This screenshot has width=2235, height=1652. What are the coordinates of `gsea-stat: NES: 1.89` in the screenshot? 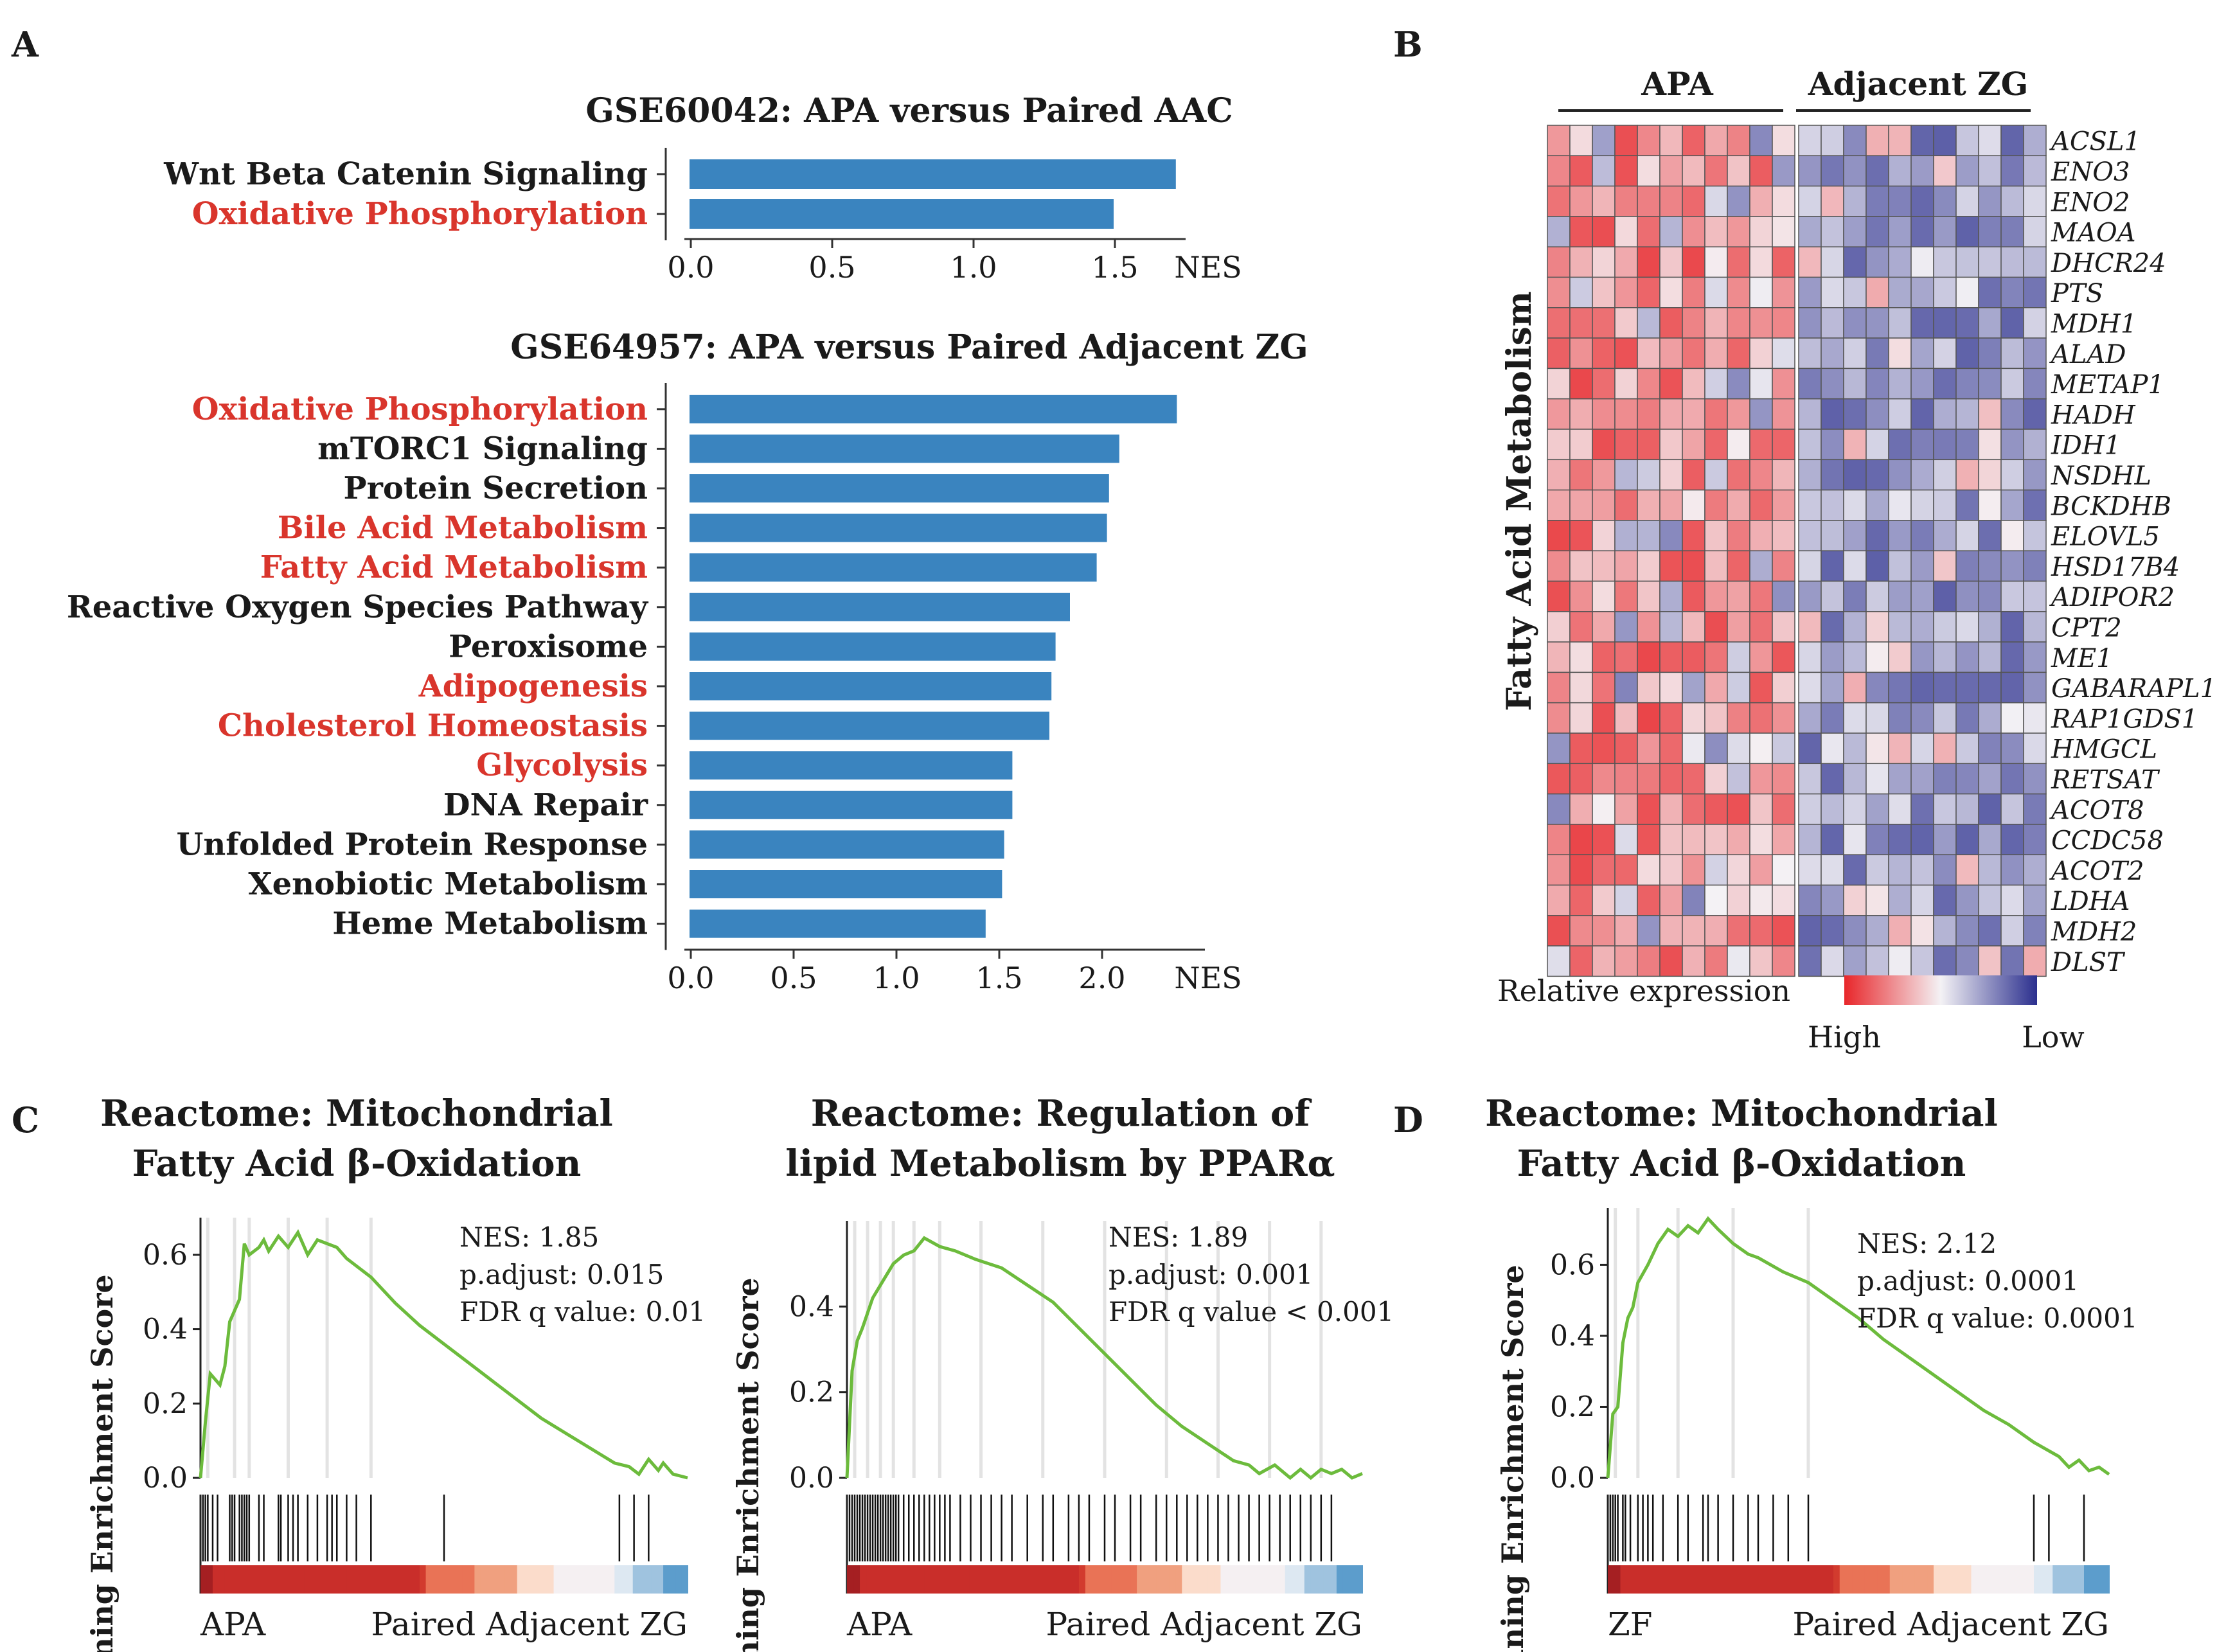 It's located at (1178, 1237).